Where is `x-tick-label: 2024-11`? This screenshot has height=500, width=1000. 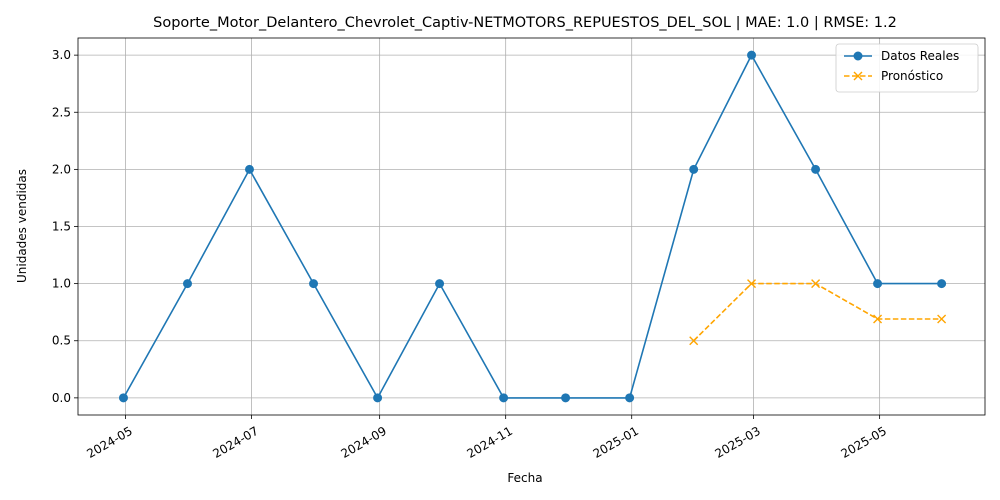 x-tick-label: 2024-11 is located at coordinates (490, 442).